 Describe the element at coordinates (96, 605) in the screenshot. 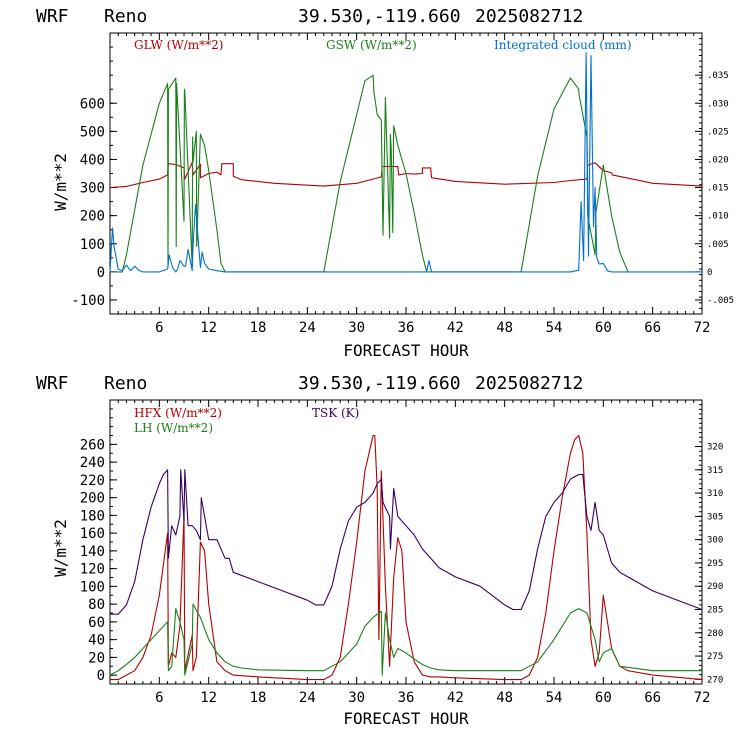

I see `y-tick-label: 80` at that location.